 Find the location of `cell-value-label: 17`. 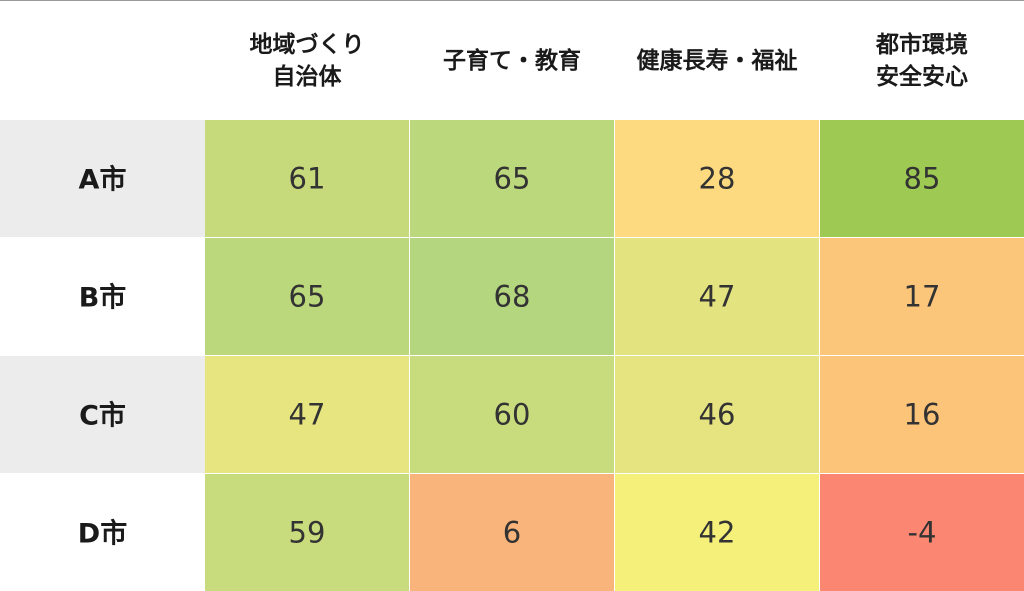

cell-value-label: 17 is located at coordinates (922, 297).